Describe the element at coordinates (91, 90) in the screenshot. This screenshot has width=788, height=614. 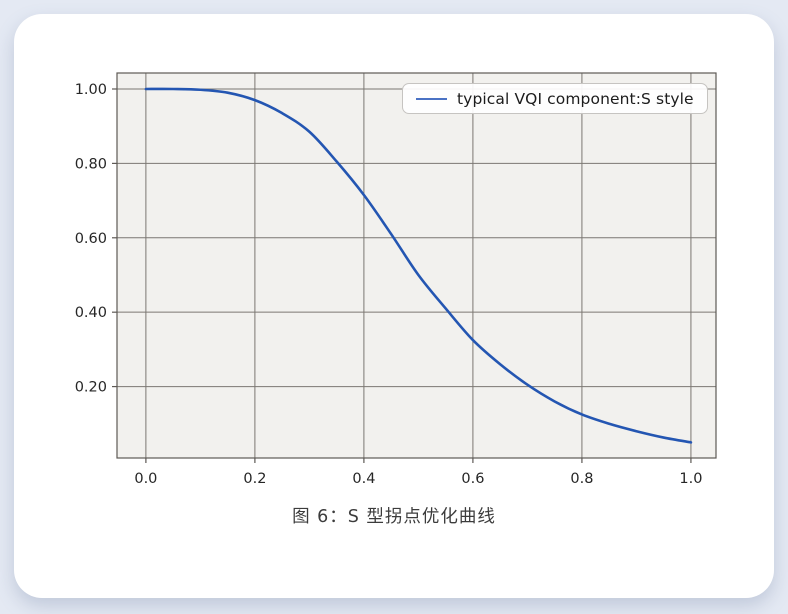
I see `y-tick-label: 1.00` at that location.